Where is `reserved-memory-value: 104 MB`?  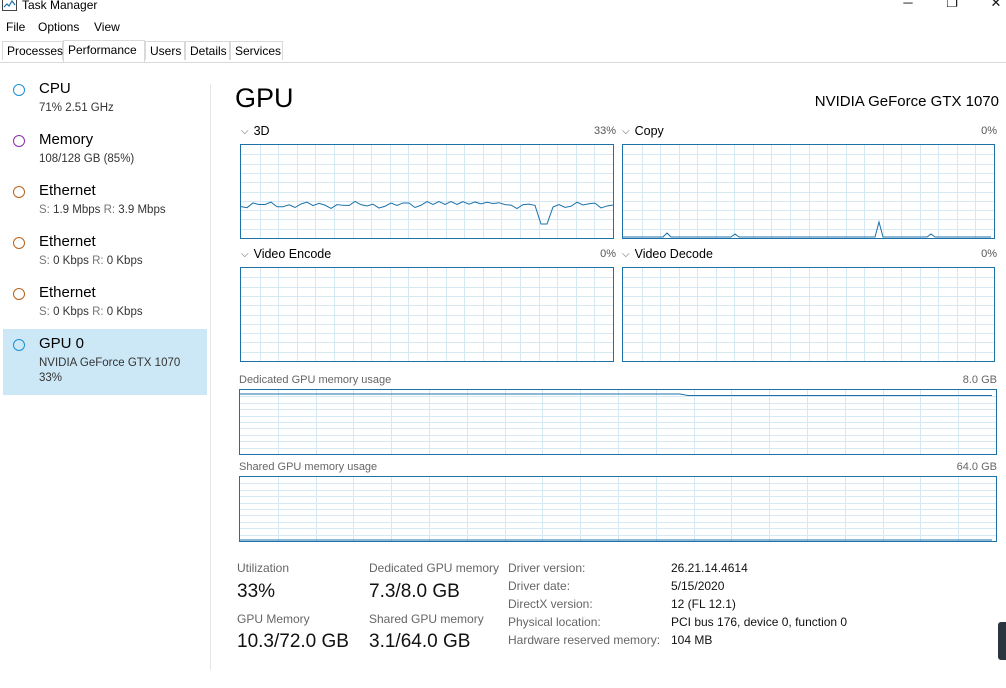
reserved-memory-value: 104 MB is located at coordinates (692, 640).